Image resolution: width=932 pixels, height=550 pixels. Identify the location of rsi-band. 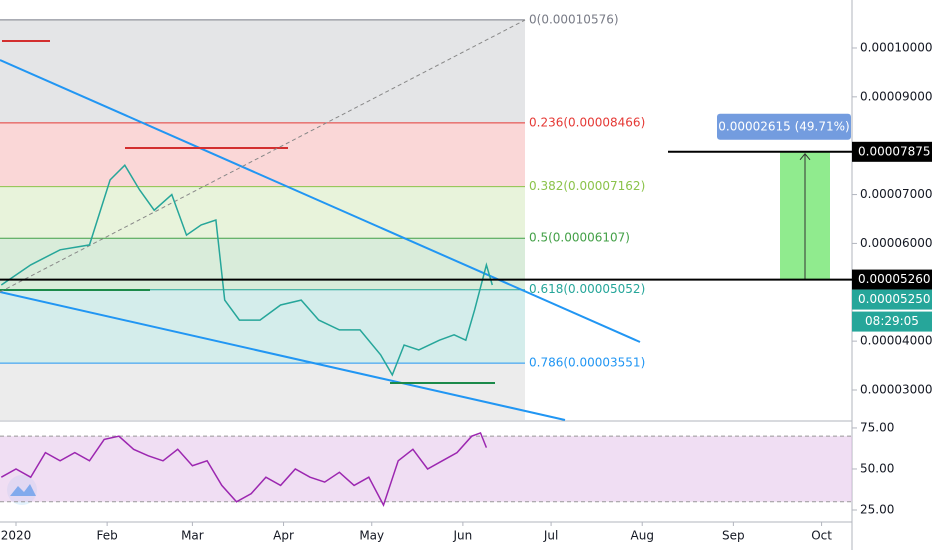
(426, 469).